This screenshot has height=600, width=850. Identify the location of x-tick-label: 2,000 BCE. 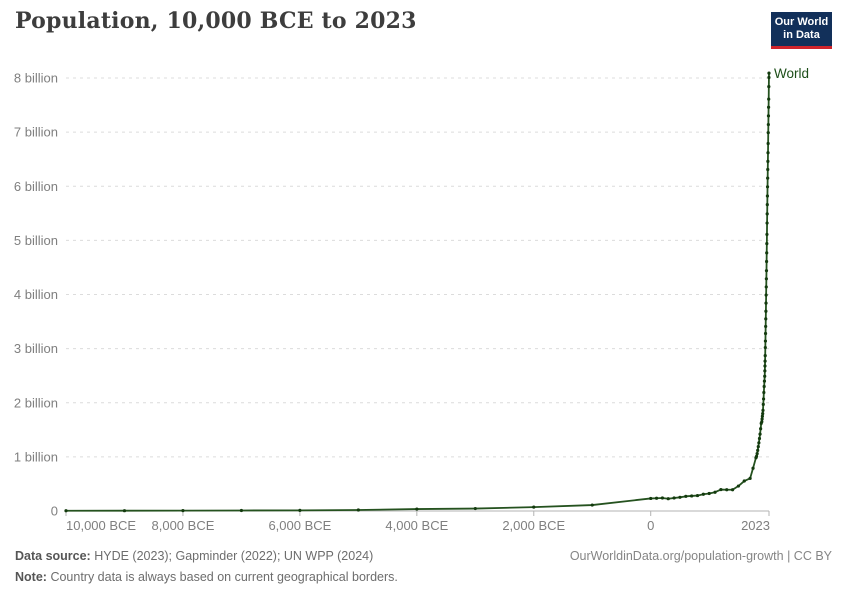
(533, 525).